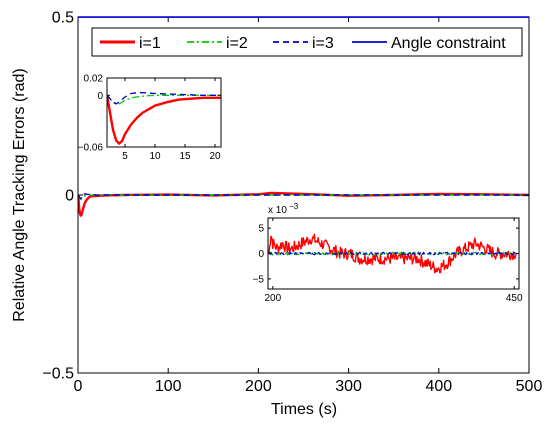 The image size is (550, 428). I want to click on inset-start-y-tick-label: 0, so click(100, 96).